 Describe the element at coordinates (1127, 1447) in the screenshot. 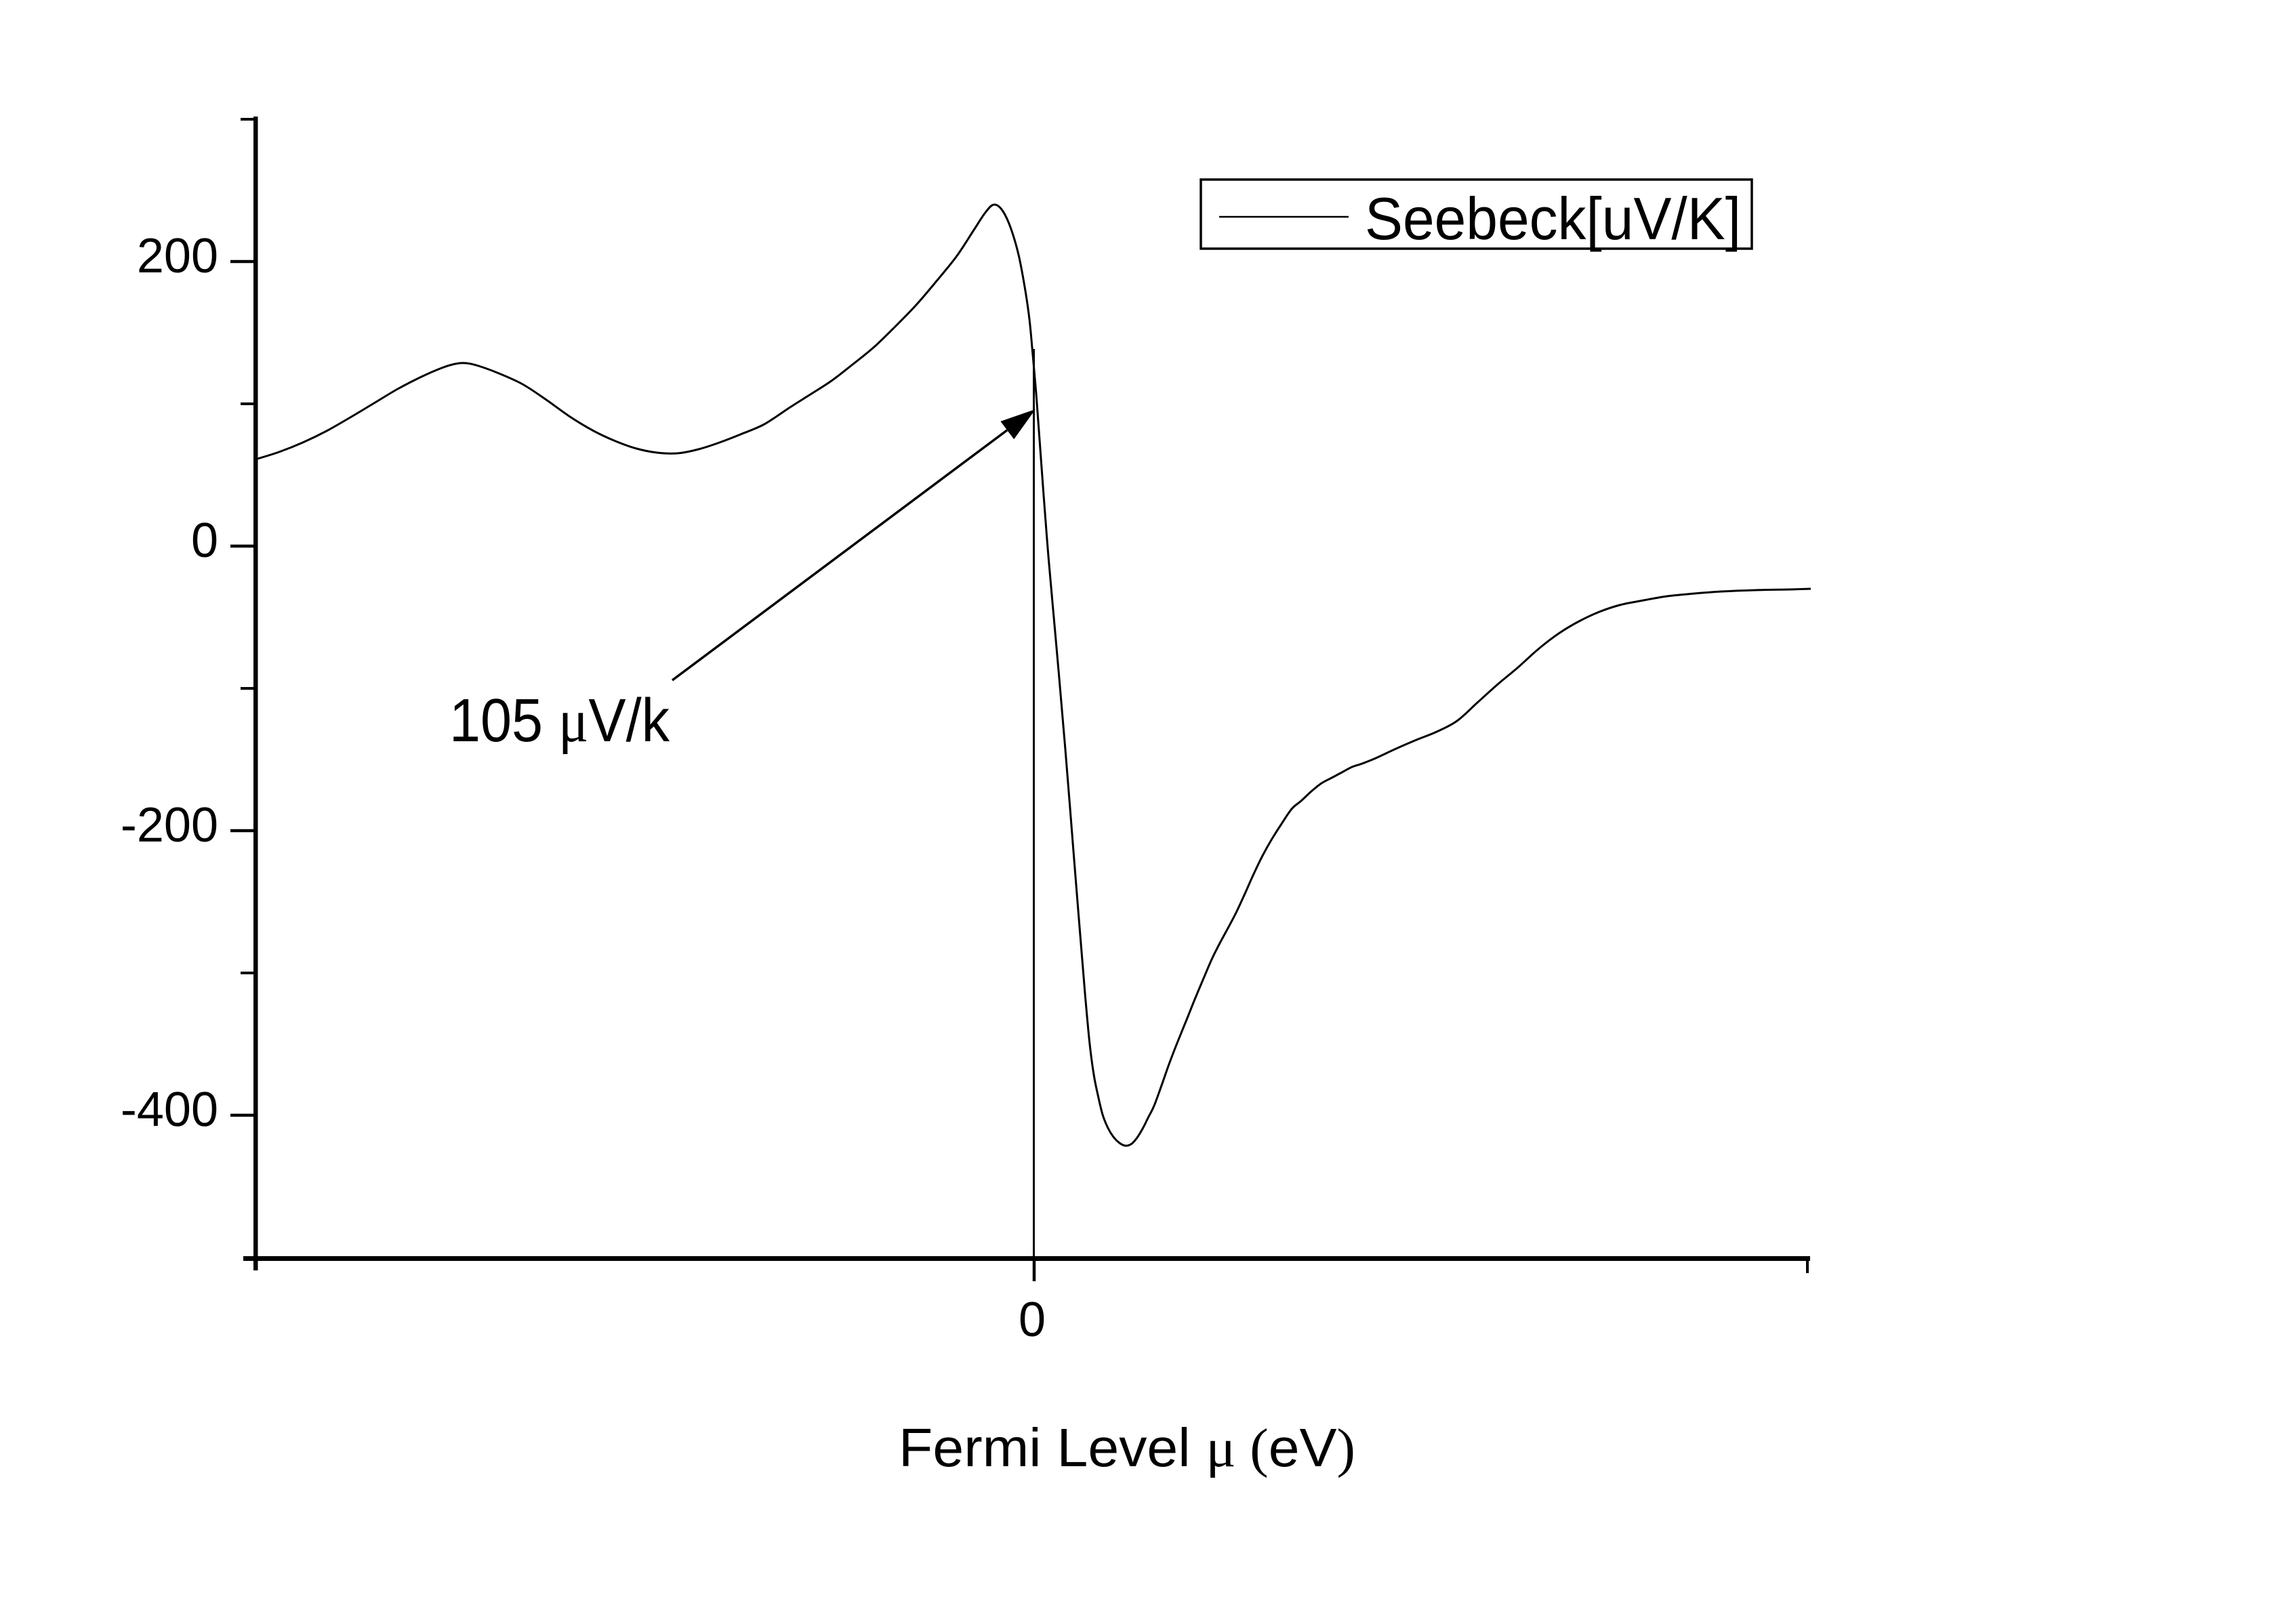

I see `svg-text: Fermi Level μ (eV)` at that location.